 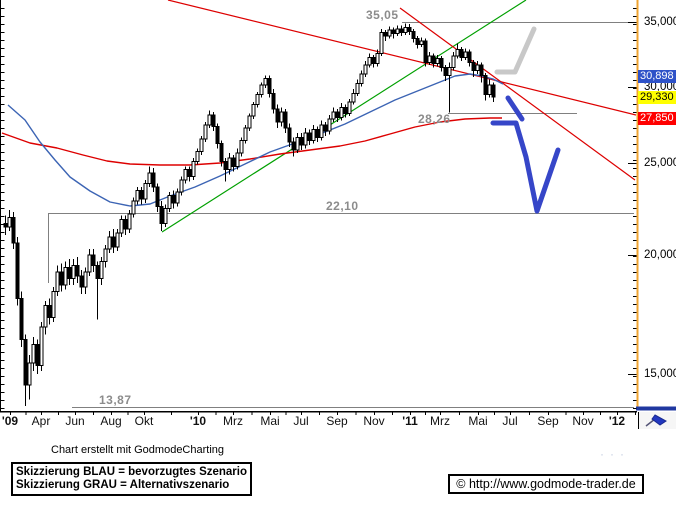 What do you see at coordinates (41, 421) in the screenshot?
I see `x-axis-label: Apr` at bounding box center [41, 421].